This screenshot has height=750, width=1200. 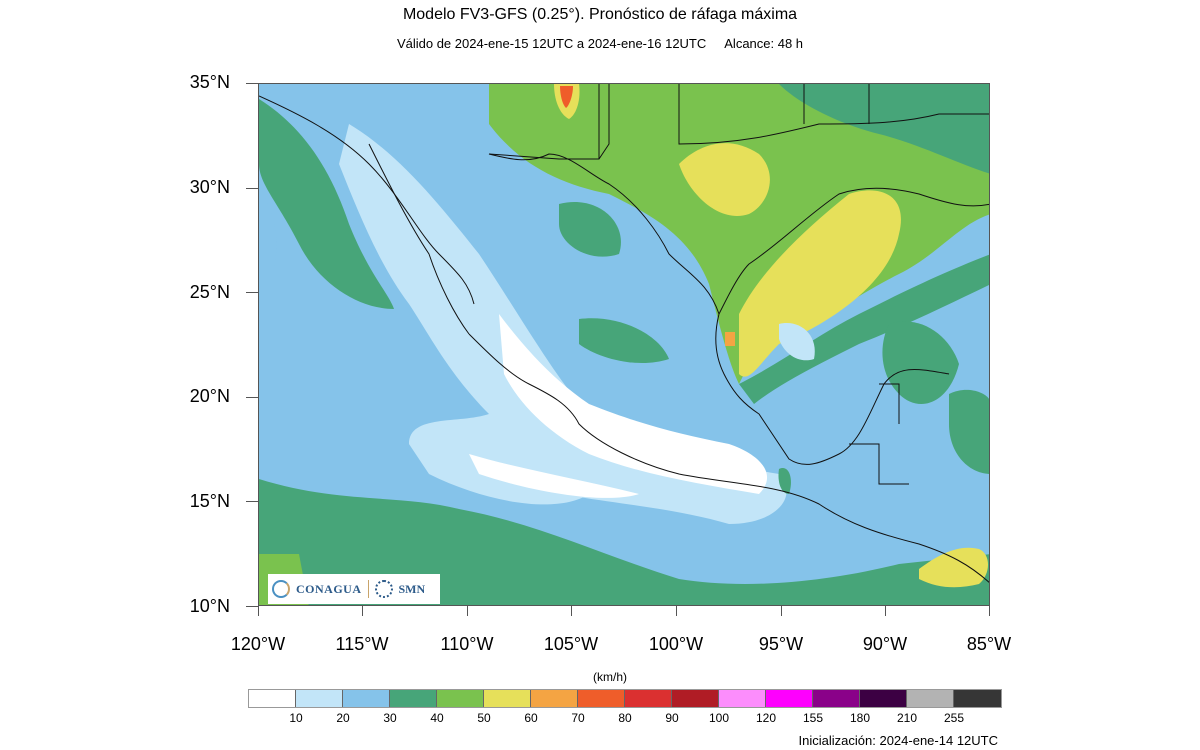 I want to click on lat-label-10: 10°N, so click(x=209, y=606).